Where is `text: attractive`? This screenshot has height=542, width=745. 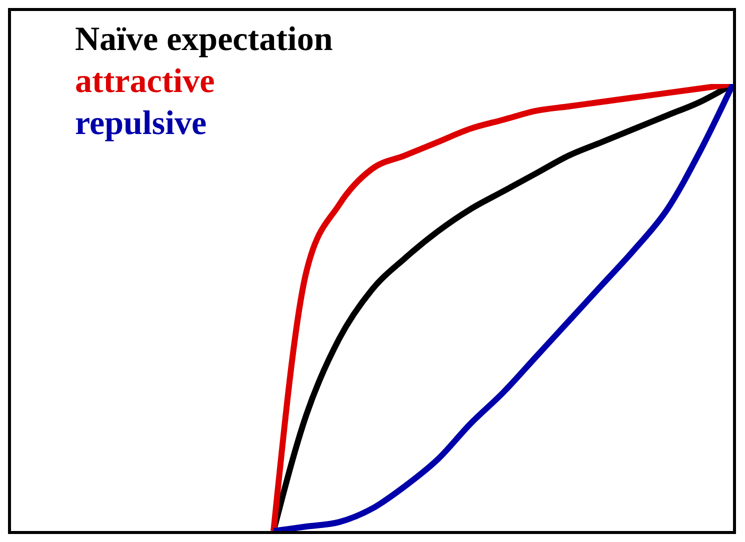
text: attractive is located at coordinates (145, 82).